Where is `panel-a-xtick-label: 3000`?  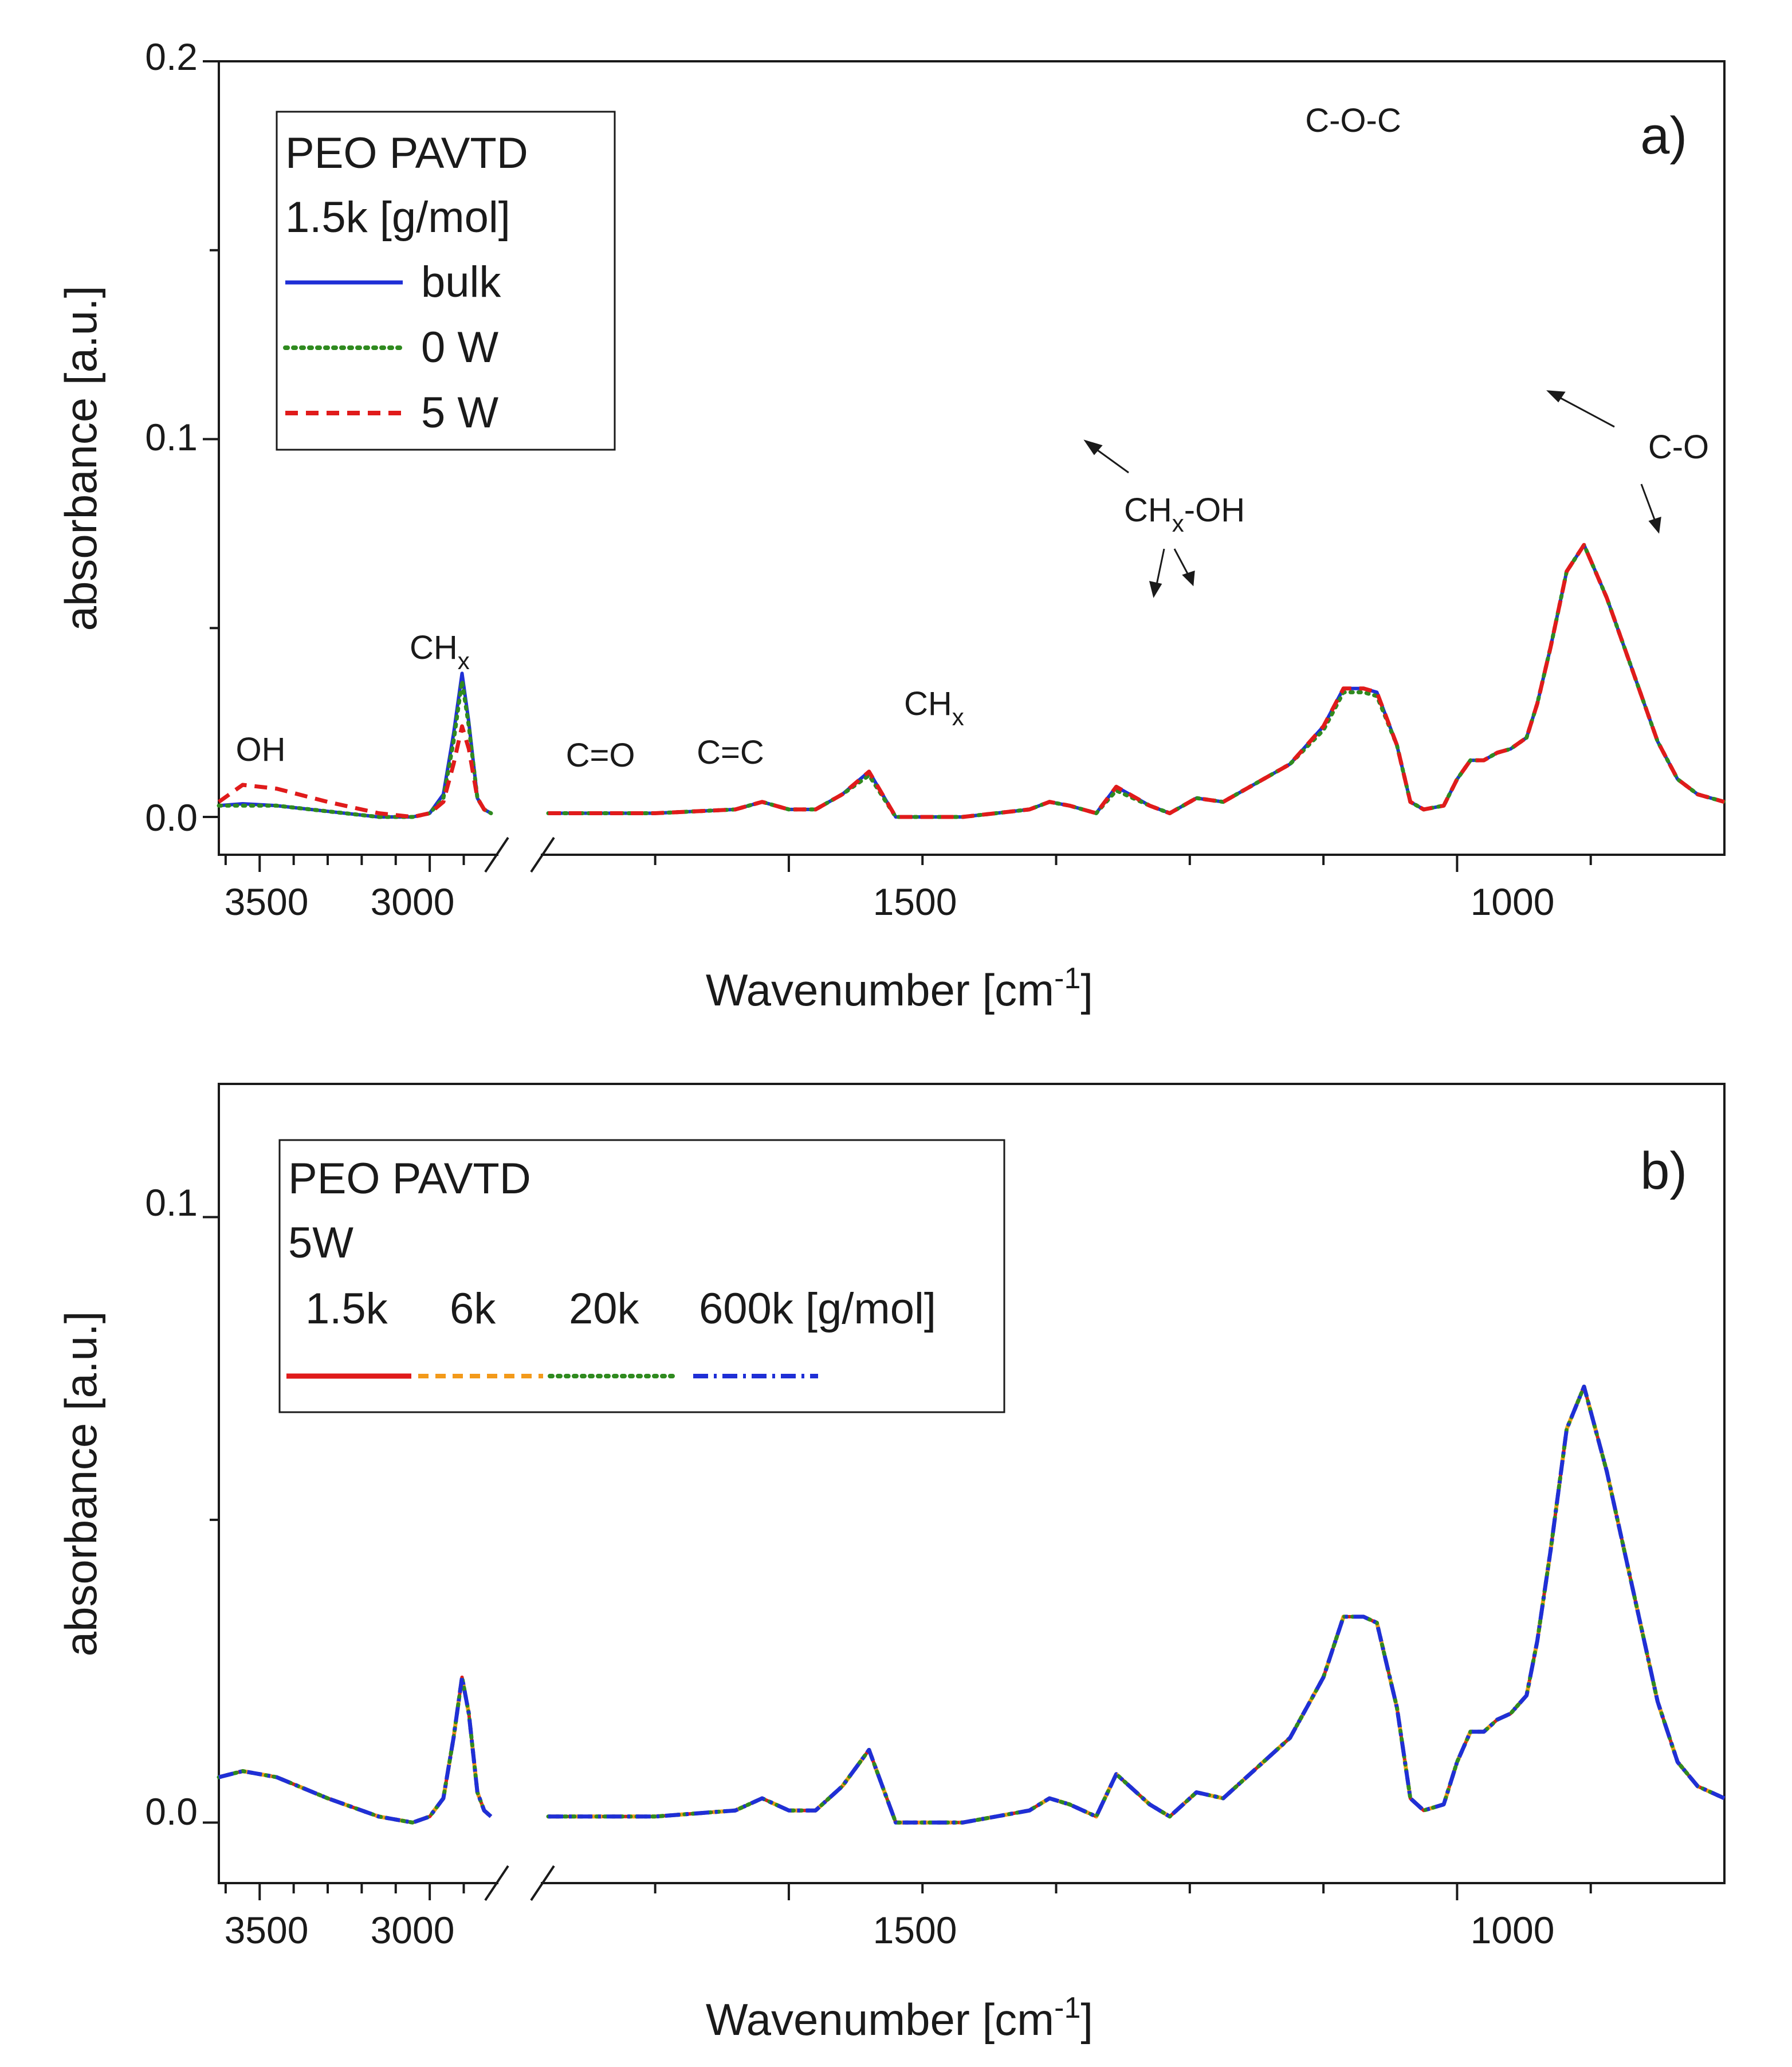 panel-a-xtick-label: 3000 is located at coordinates (413, 902).